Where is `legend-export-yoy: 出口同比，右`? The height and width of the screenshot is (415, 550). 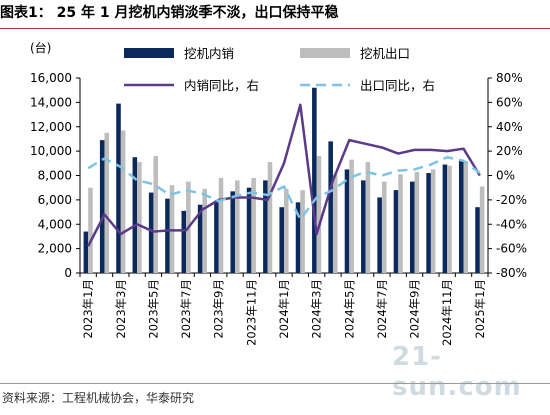
legend-export-yoy: 出口同比，右 is located at coordinates (367, 85).